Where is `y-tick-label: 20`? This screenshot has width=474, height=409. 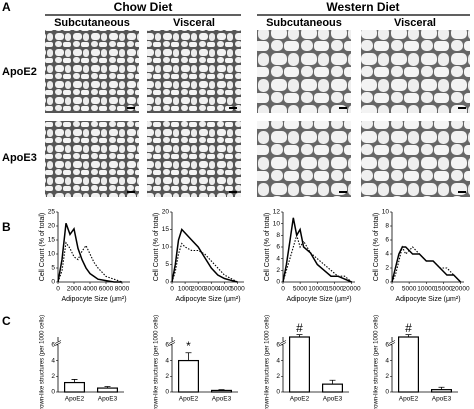
y-tick-label: 20 is located at coordinates (166, 212).